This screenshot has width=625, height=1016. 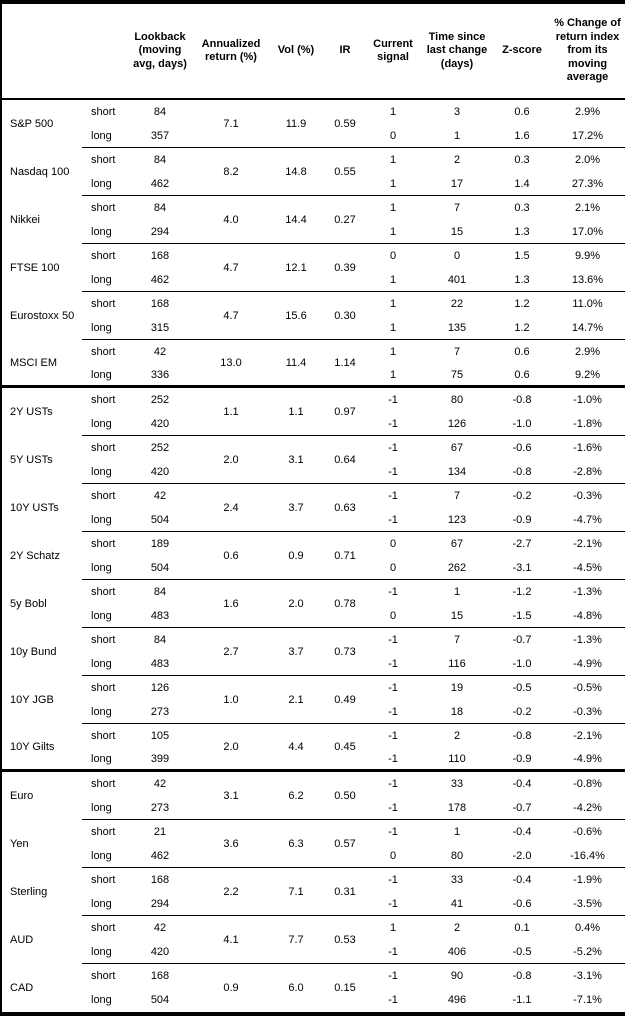 What do you see at coordinates (587, 688) in the screenshot?
I see `cell-pct-change: -0.5%` at bounding box center [587, 688].